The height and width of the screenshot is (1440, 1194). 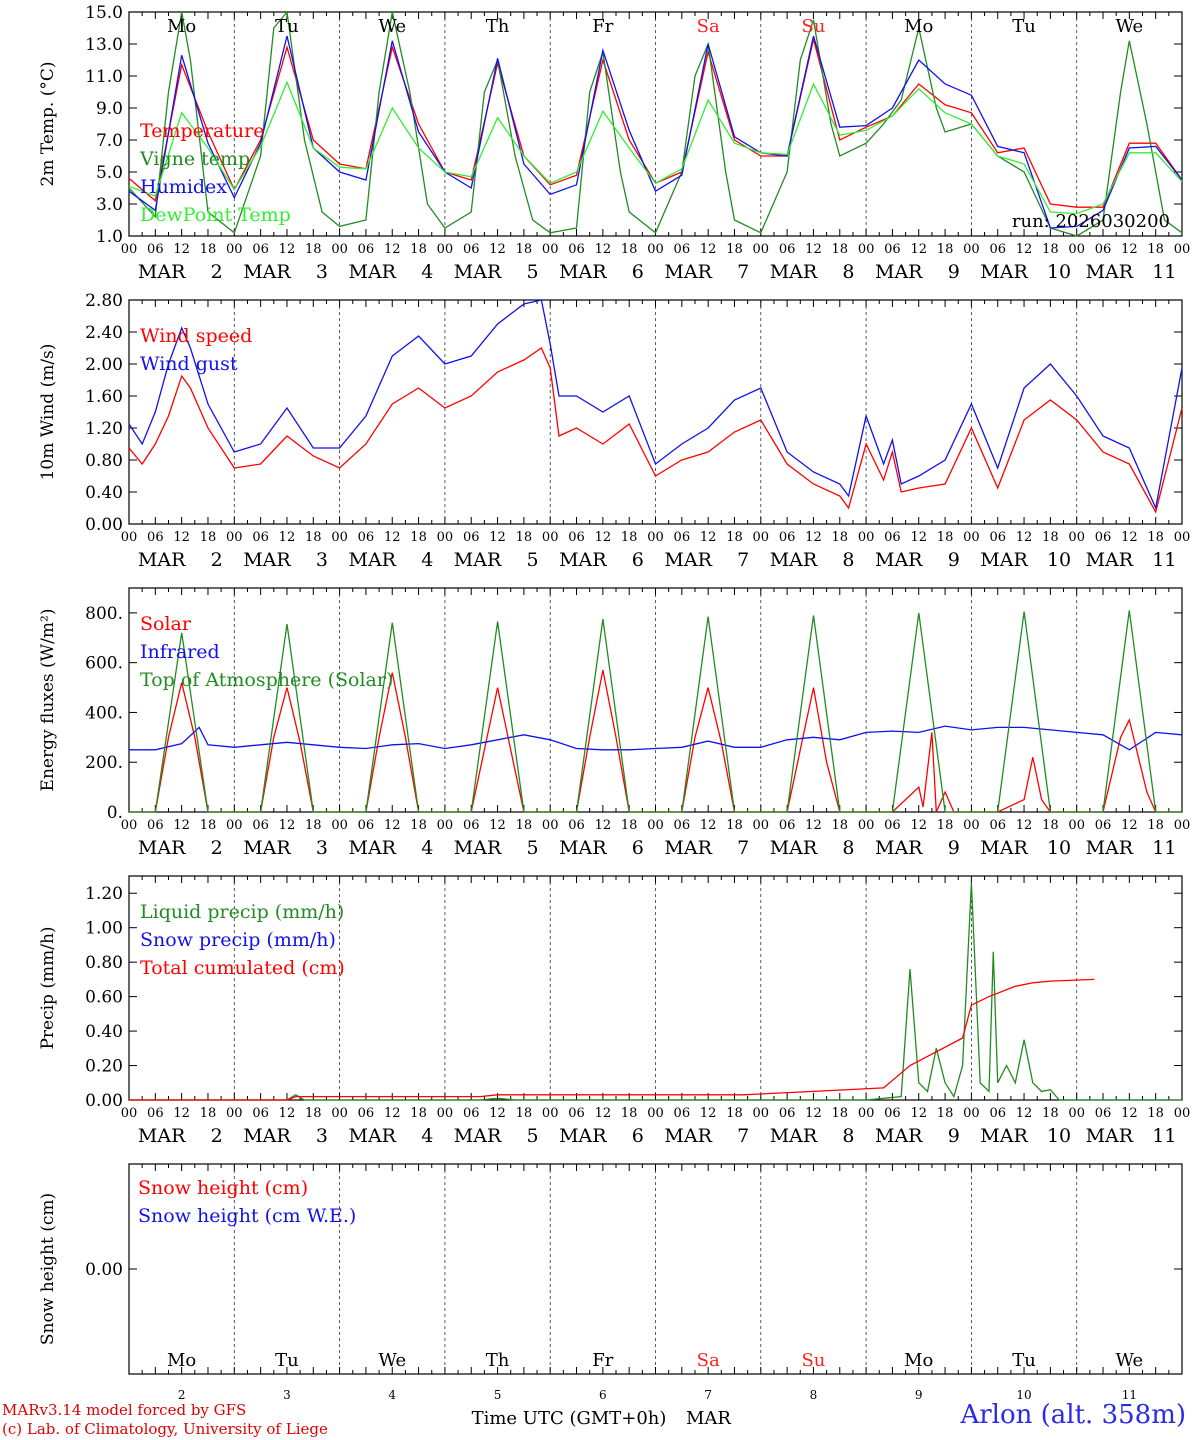 I want to click on y-tick-label: 15.0, so click(x=104, y=13).